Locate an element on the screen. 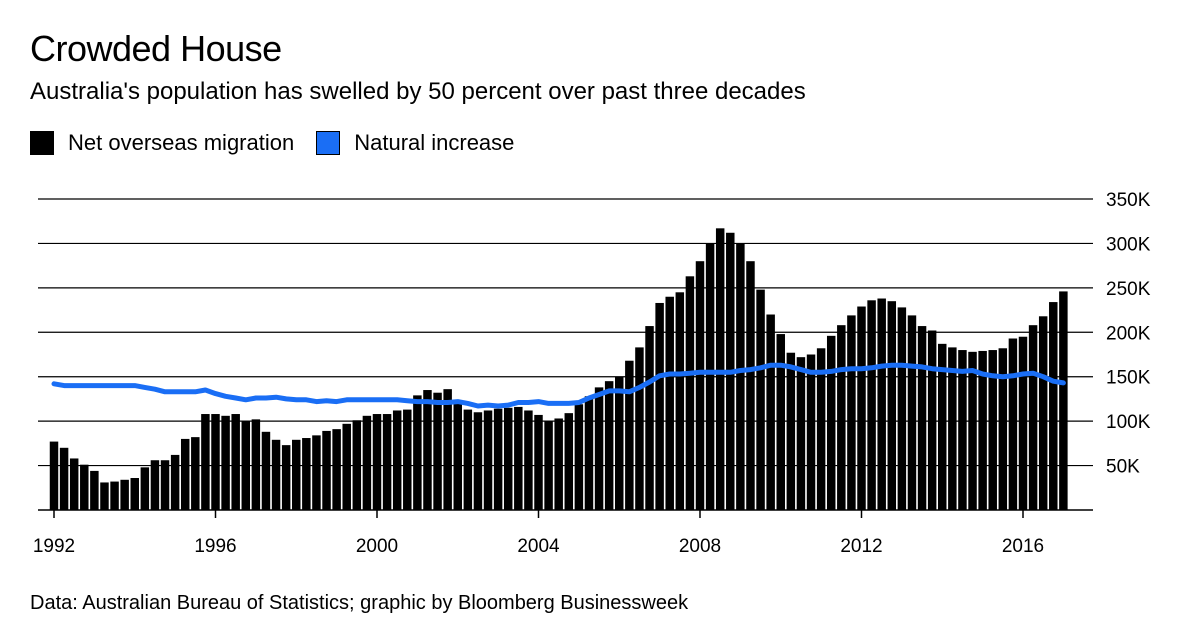 This screenshot has height=630, width=1200. legend-label-migration: Net overseas migration is located at coordinates (181, 142).